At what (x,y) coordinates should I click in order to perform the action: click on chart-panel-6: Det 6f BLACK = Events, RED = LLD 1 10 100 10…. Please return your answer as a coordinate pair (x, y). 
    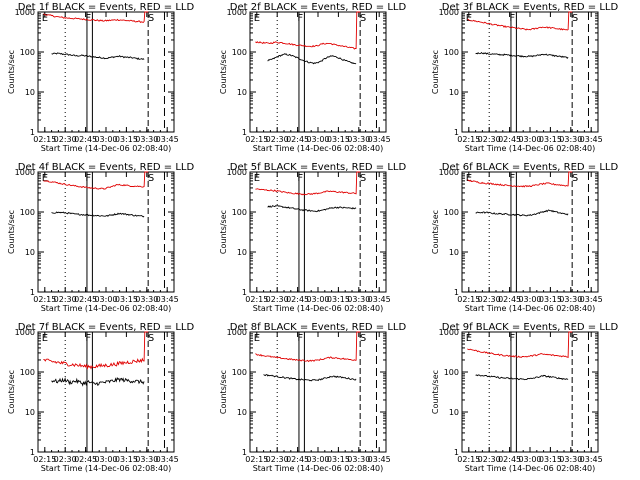
    Looking at the image, I should click on (524, 237).